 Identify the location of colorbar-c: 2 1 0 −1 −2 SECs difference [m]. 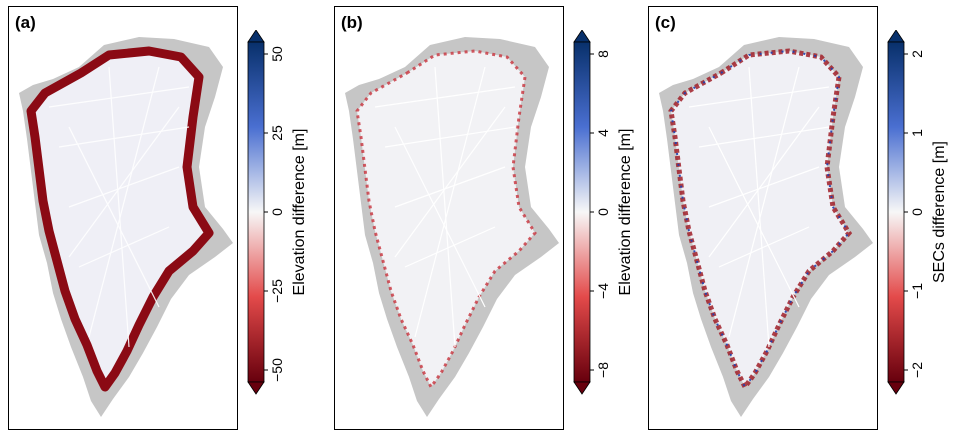
(919, 227).